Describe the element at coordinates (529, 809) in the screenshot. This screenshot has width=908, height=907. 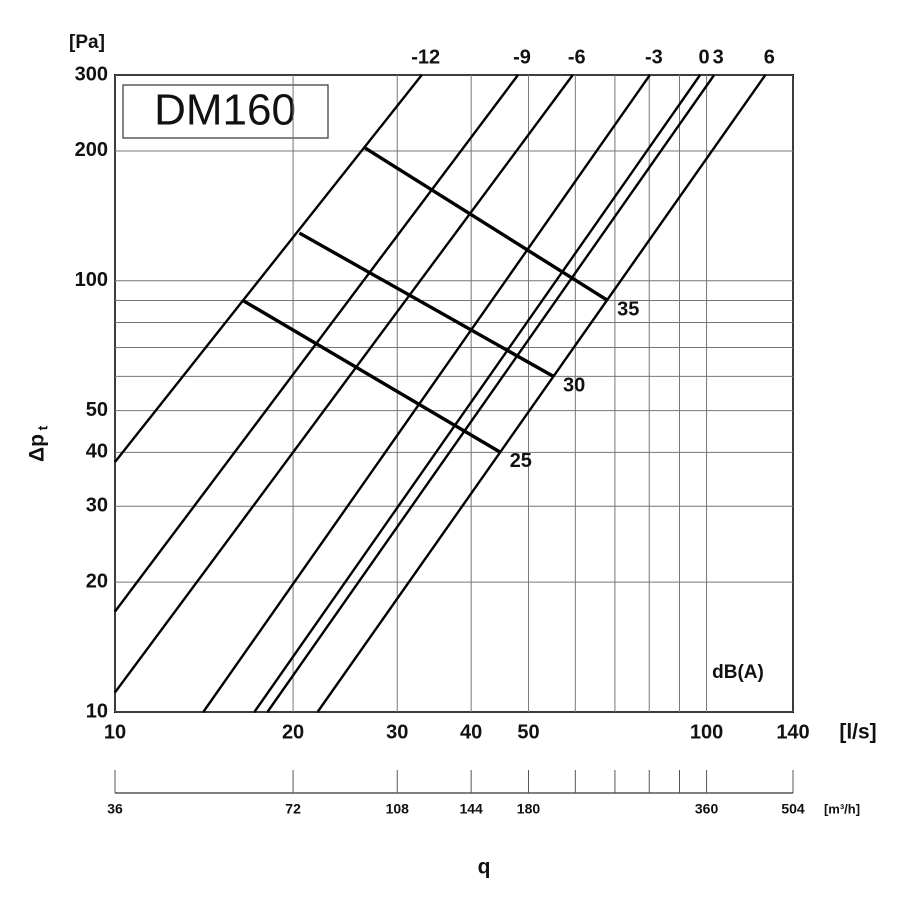
I see `x2-tick-label: 180` at that location.